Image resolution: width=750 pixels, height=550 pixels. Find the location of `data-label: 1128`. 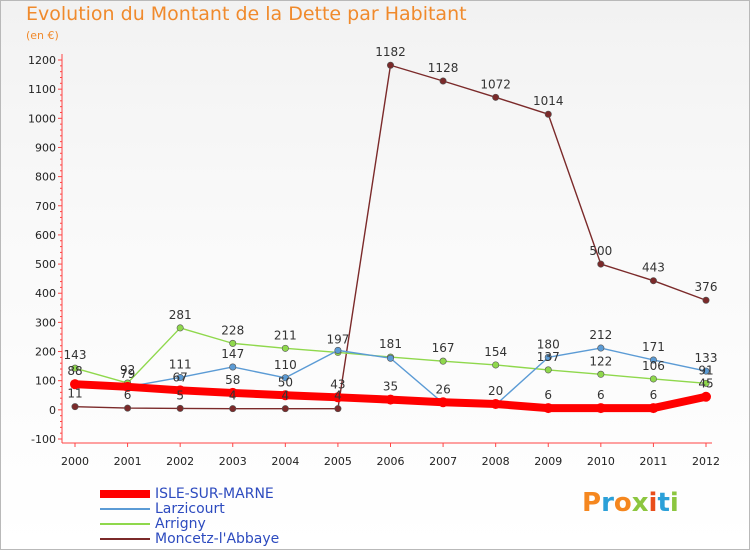

data-label: 1128 is located at coordinates (443, 68).